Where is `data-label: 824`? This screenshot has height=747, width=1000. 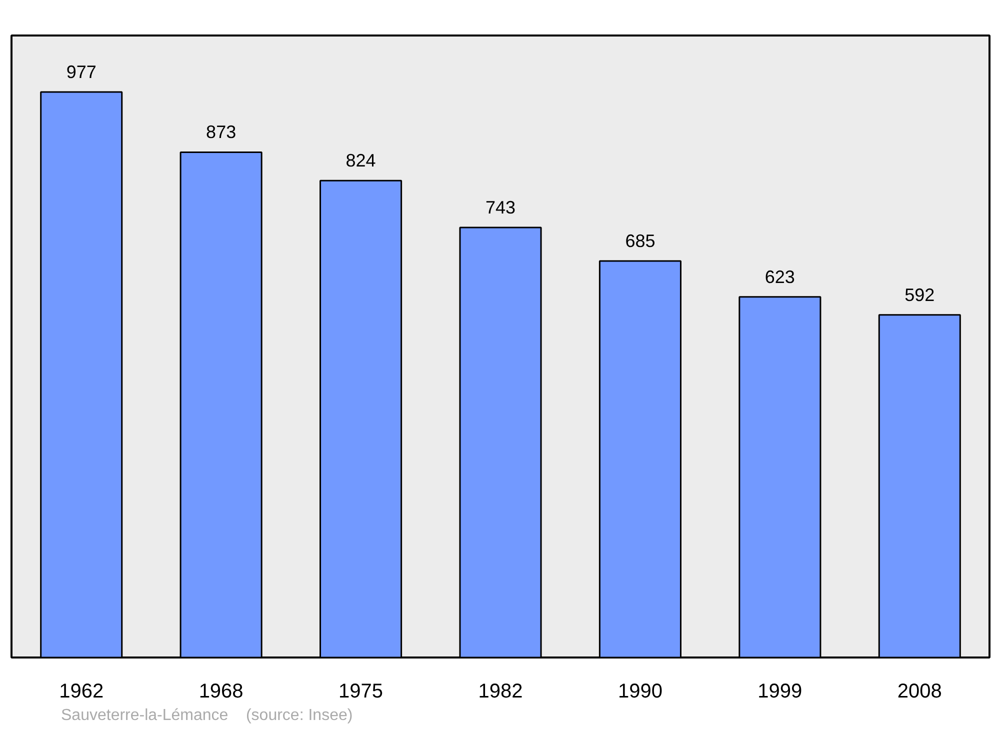
data-label: 824 is located at coordinates (361, 160).